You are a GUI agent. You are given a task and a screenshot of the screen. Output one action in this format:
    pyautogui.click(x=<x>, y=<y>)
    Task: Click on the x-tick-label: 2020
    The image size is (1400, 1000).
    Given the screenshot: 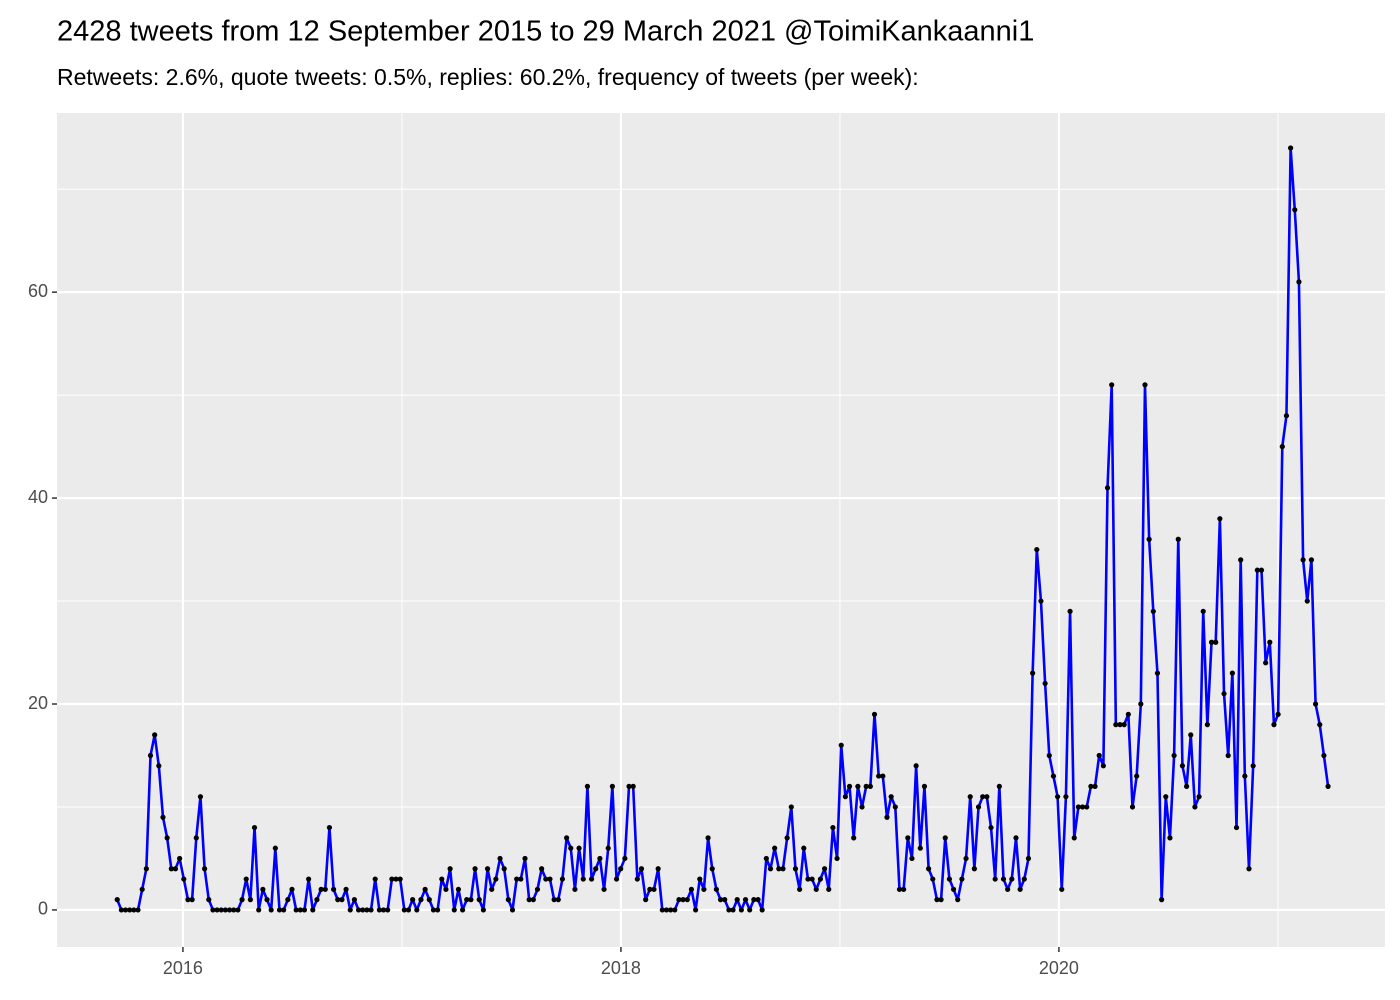 What is the action you would take?
    pyautogui.click(x=1059, y=968)
    